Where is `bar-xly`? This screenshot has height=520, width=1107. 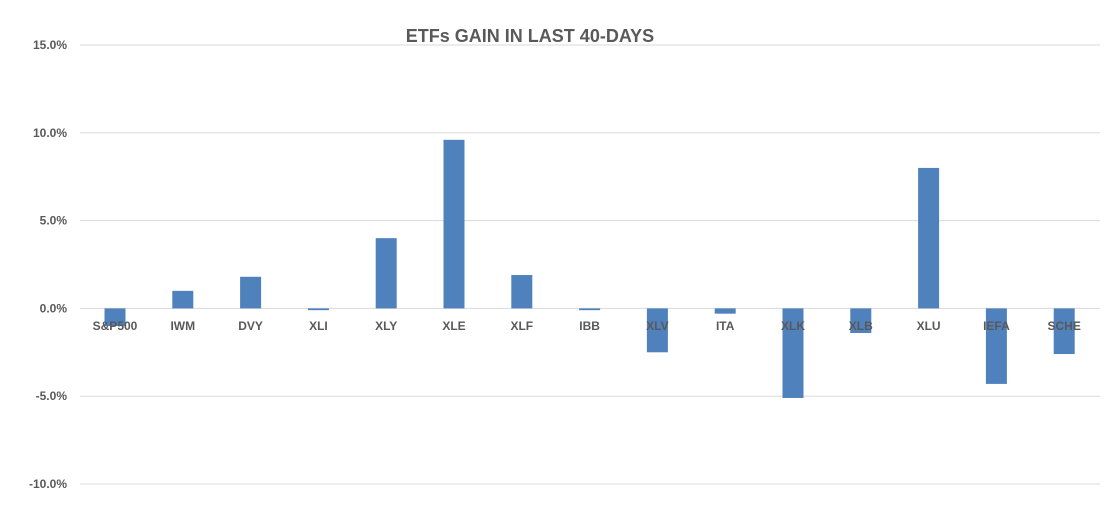
bar-xly is located at coordinates (386, 273).